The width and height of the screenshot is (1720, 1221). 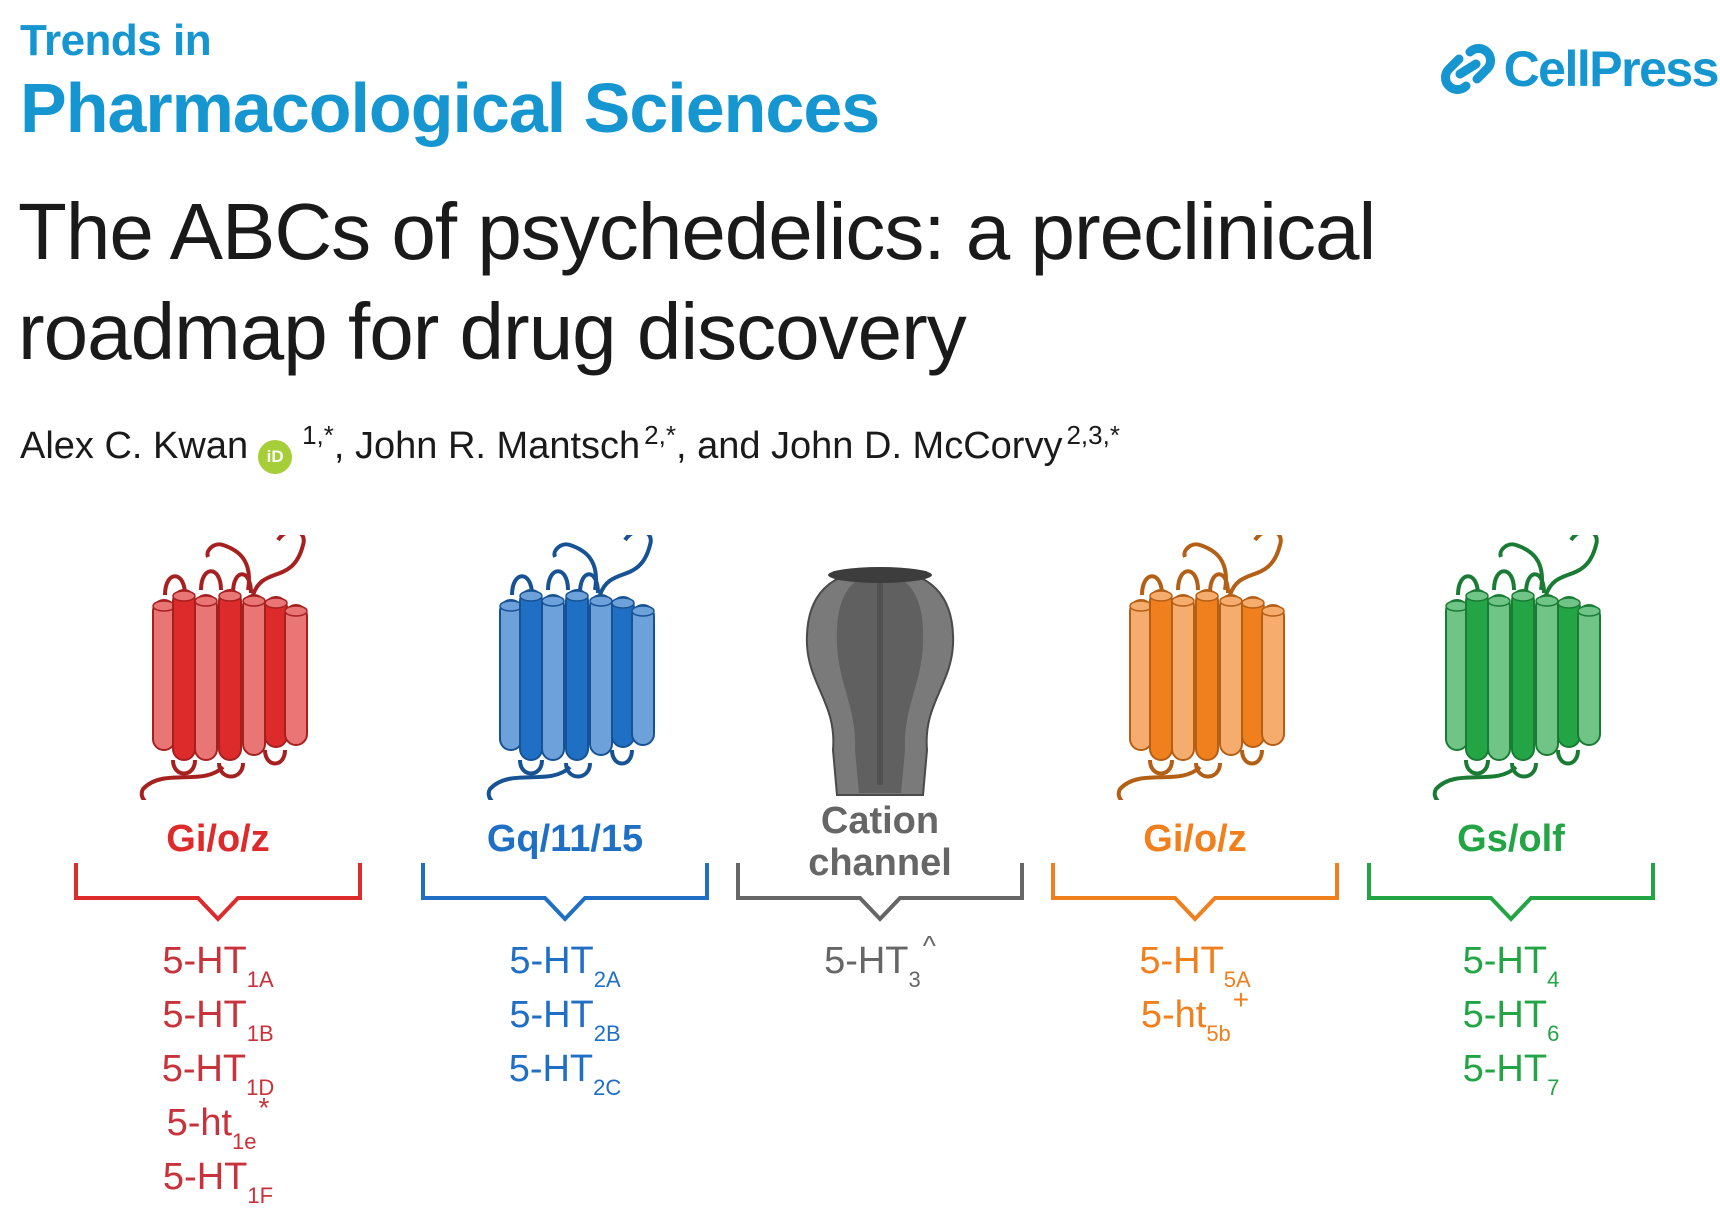 I want to click on author-name: , and John D. McCorvy, so click(x=869, y=446).